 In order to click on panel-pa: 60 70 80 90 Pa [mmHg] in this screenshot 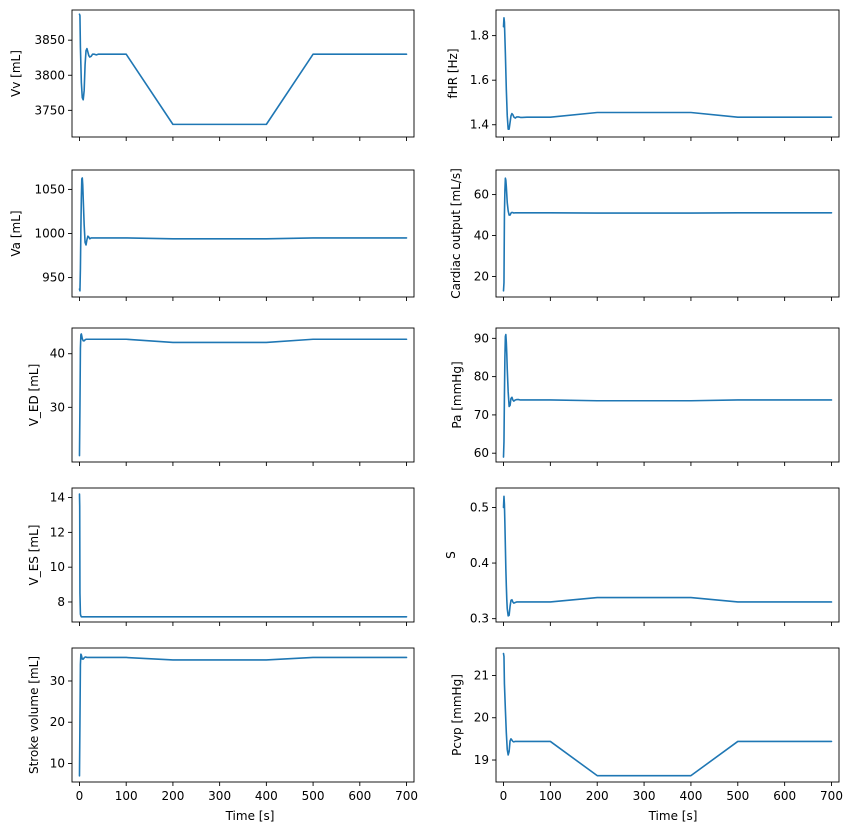, I will do `click(645, 396)`.